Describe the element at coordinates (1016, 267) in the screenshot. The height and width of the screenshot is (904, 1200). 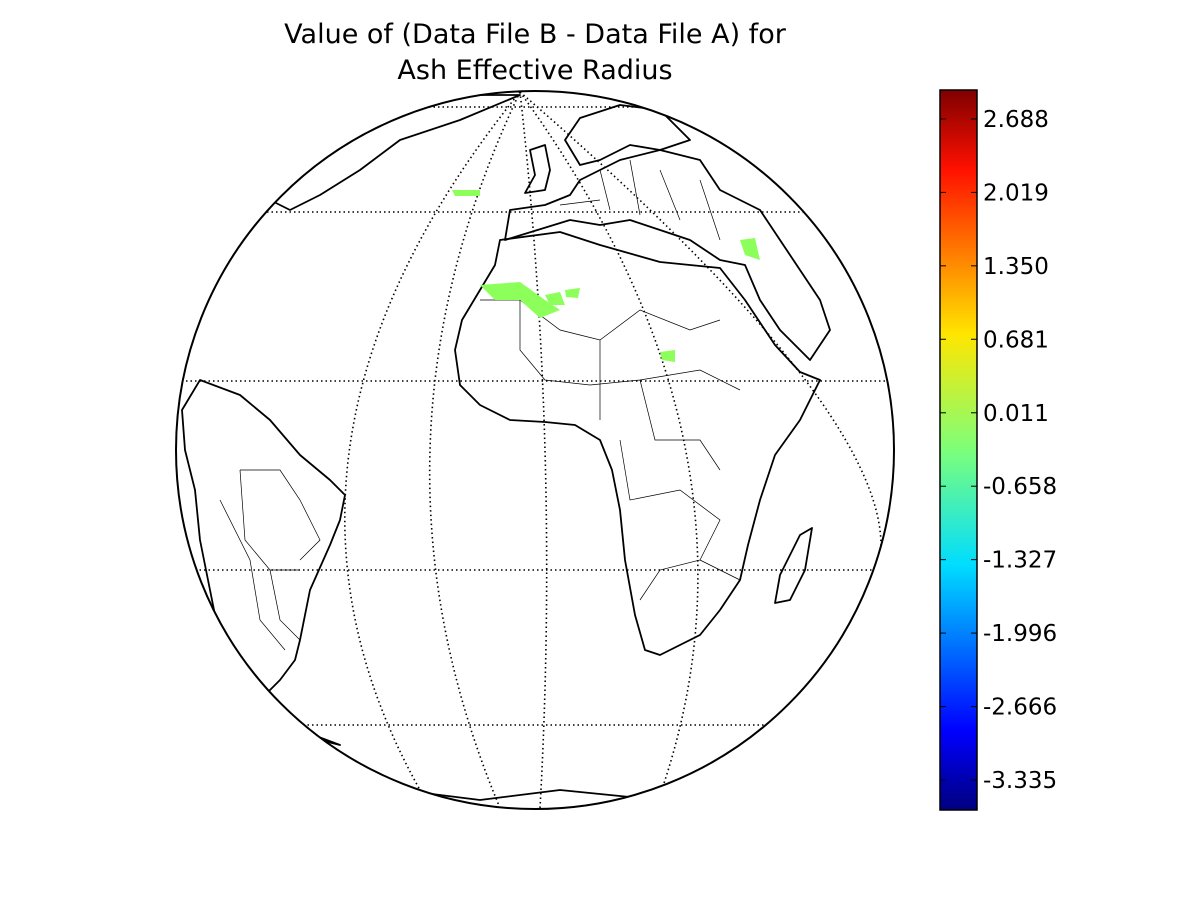
I see `colorbar-tick-label: 1.350` at that location.